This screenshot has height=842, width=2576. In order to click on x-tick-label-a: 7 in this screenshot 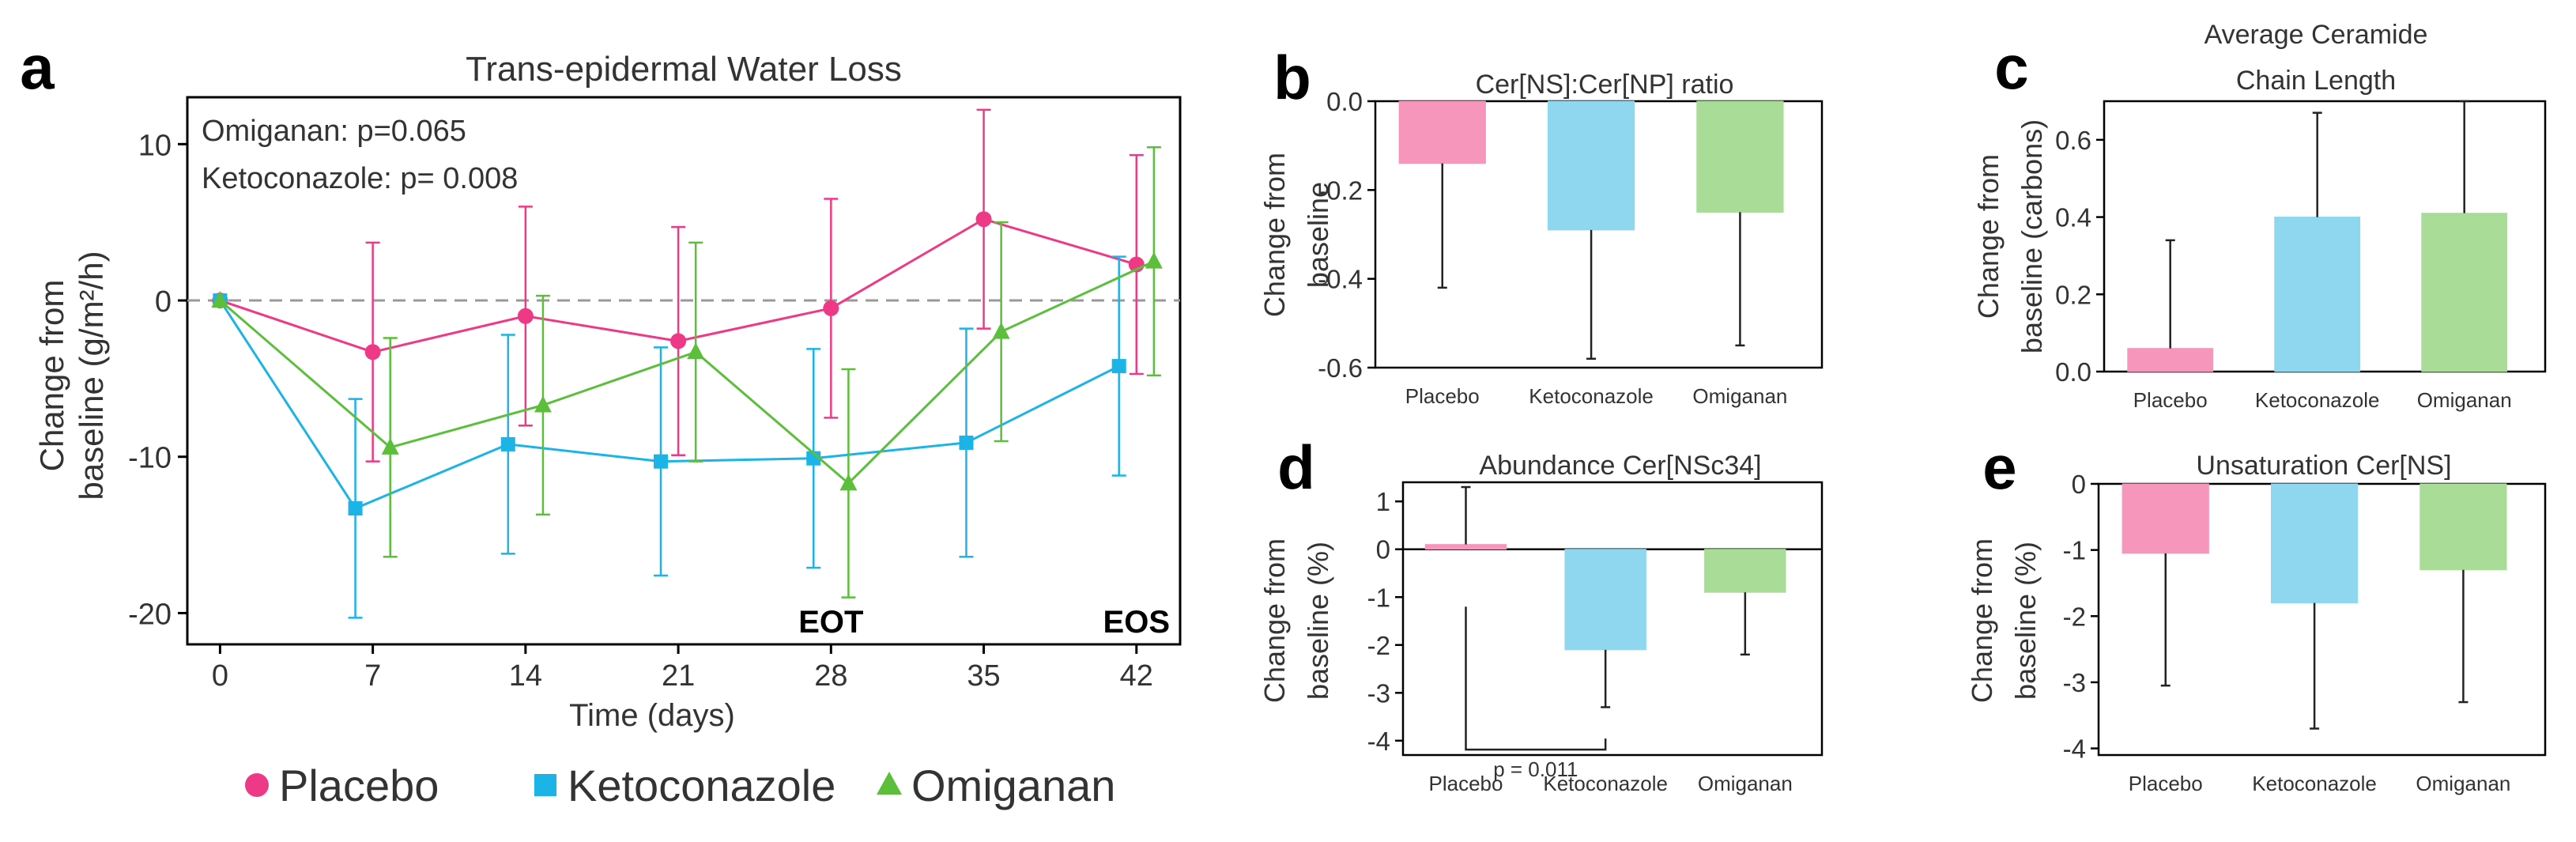, I will do `click(372, 676)`.